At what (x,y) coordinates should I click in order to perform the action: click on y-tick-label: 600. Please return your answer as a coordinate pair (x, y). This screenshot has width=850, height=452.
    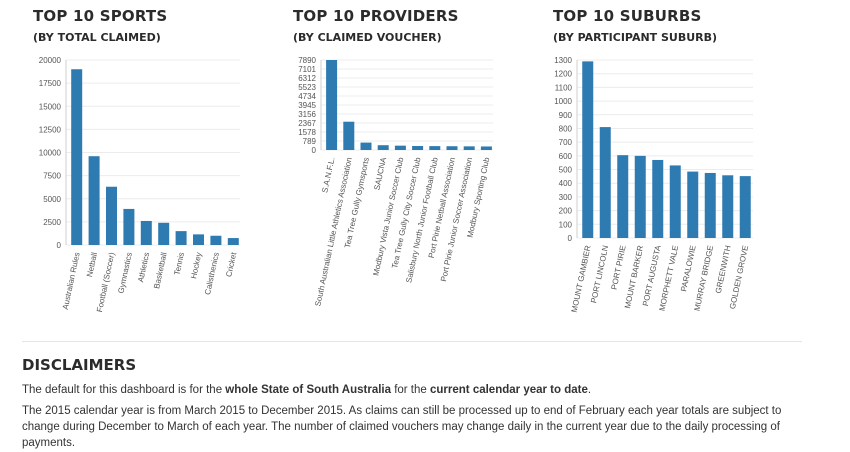
    Looking at the image, I should click on (566, 156).